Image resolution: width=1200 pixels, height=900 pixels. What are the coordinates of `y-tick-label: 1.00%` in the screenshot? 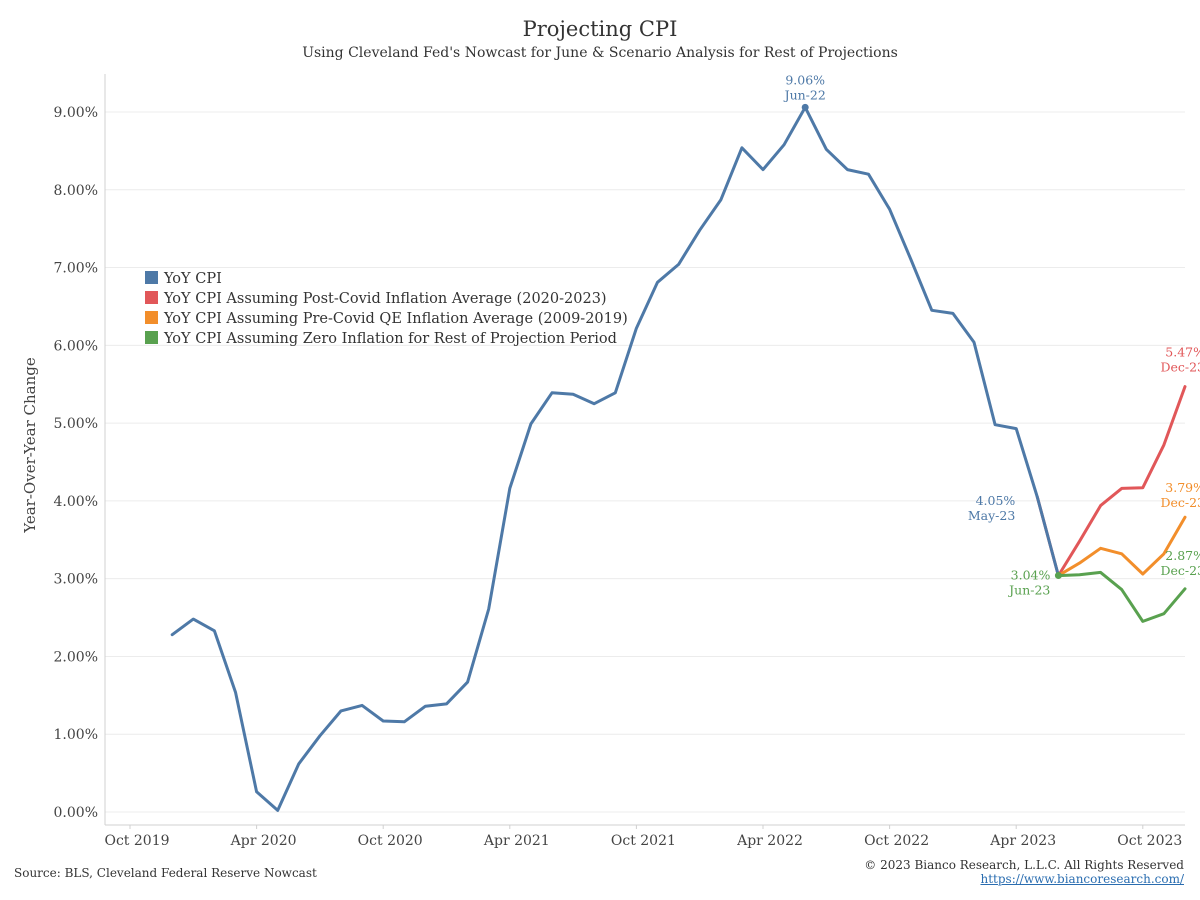 It's located at (76, 735).